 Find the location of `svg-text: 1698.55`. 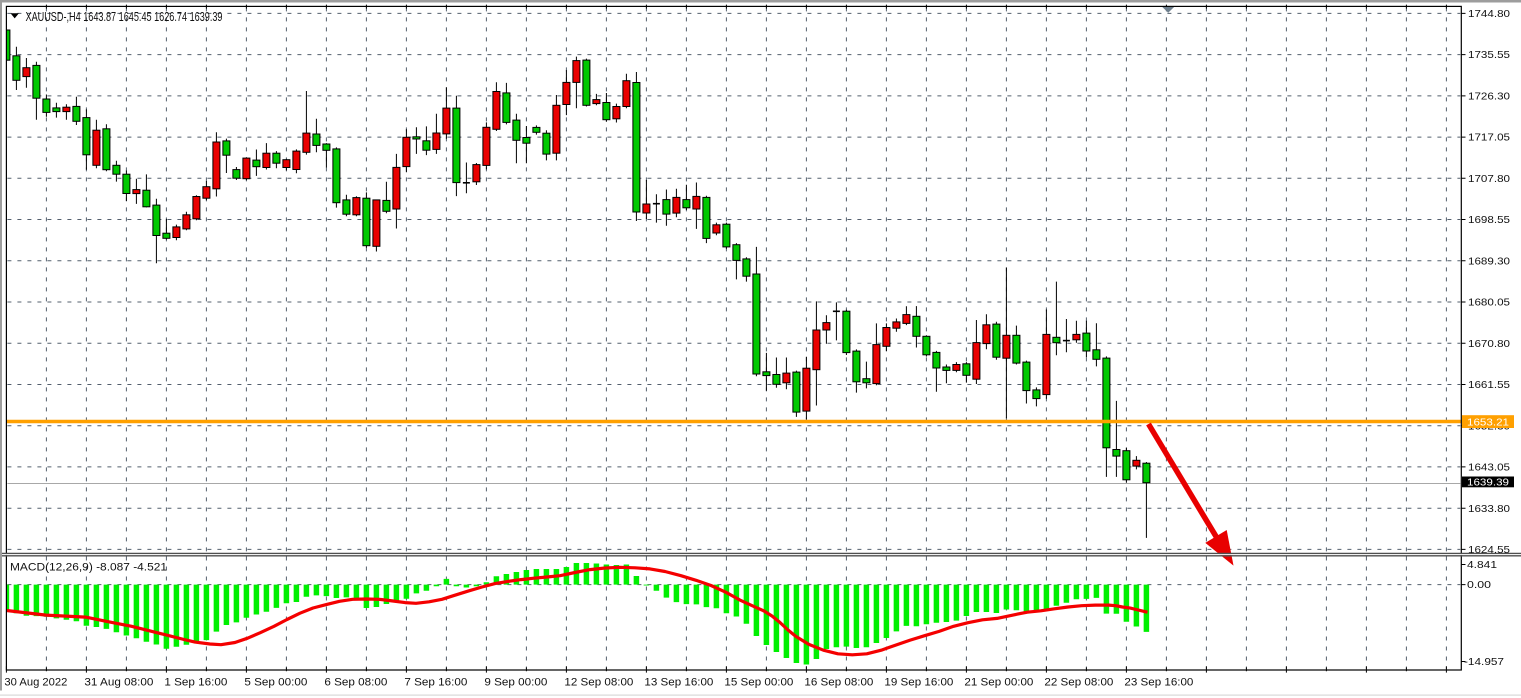

svg-text: 1698.55 is located at coordinates (1489, 220).